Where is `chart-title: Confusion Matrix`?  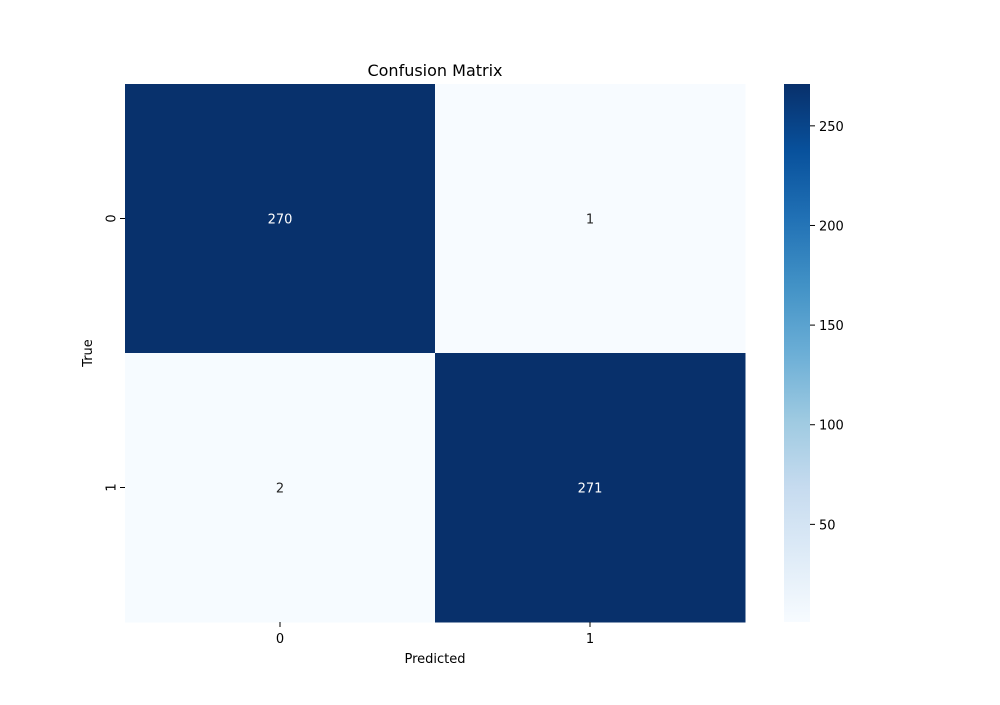 chart-title: Confusion Matrix is located at coordinates (434, 70).